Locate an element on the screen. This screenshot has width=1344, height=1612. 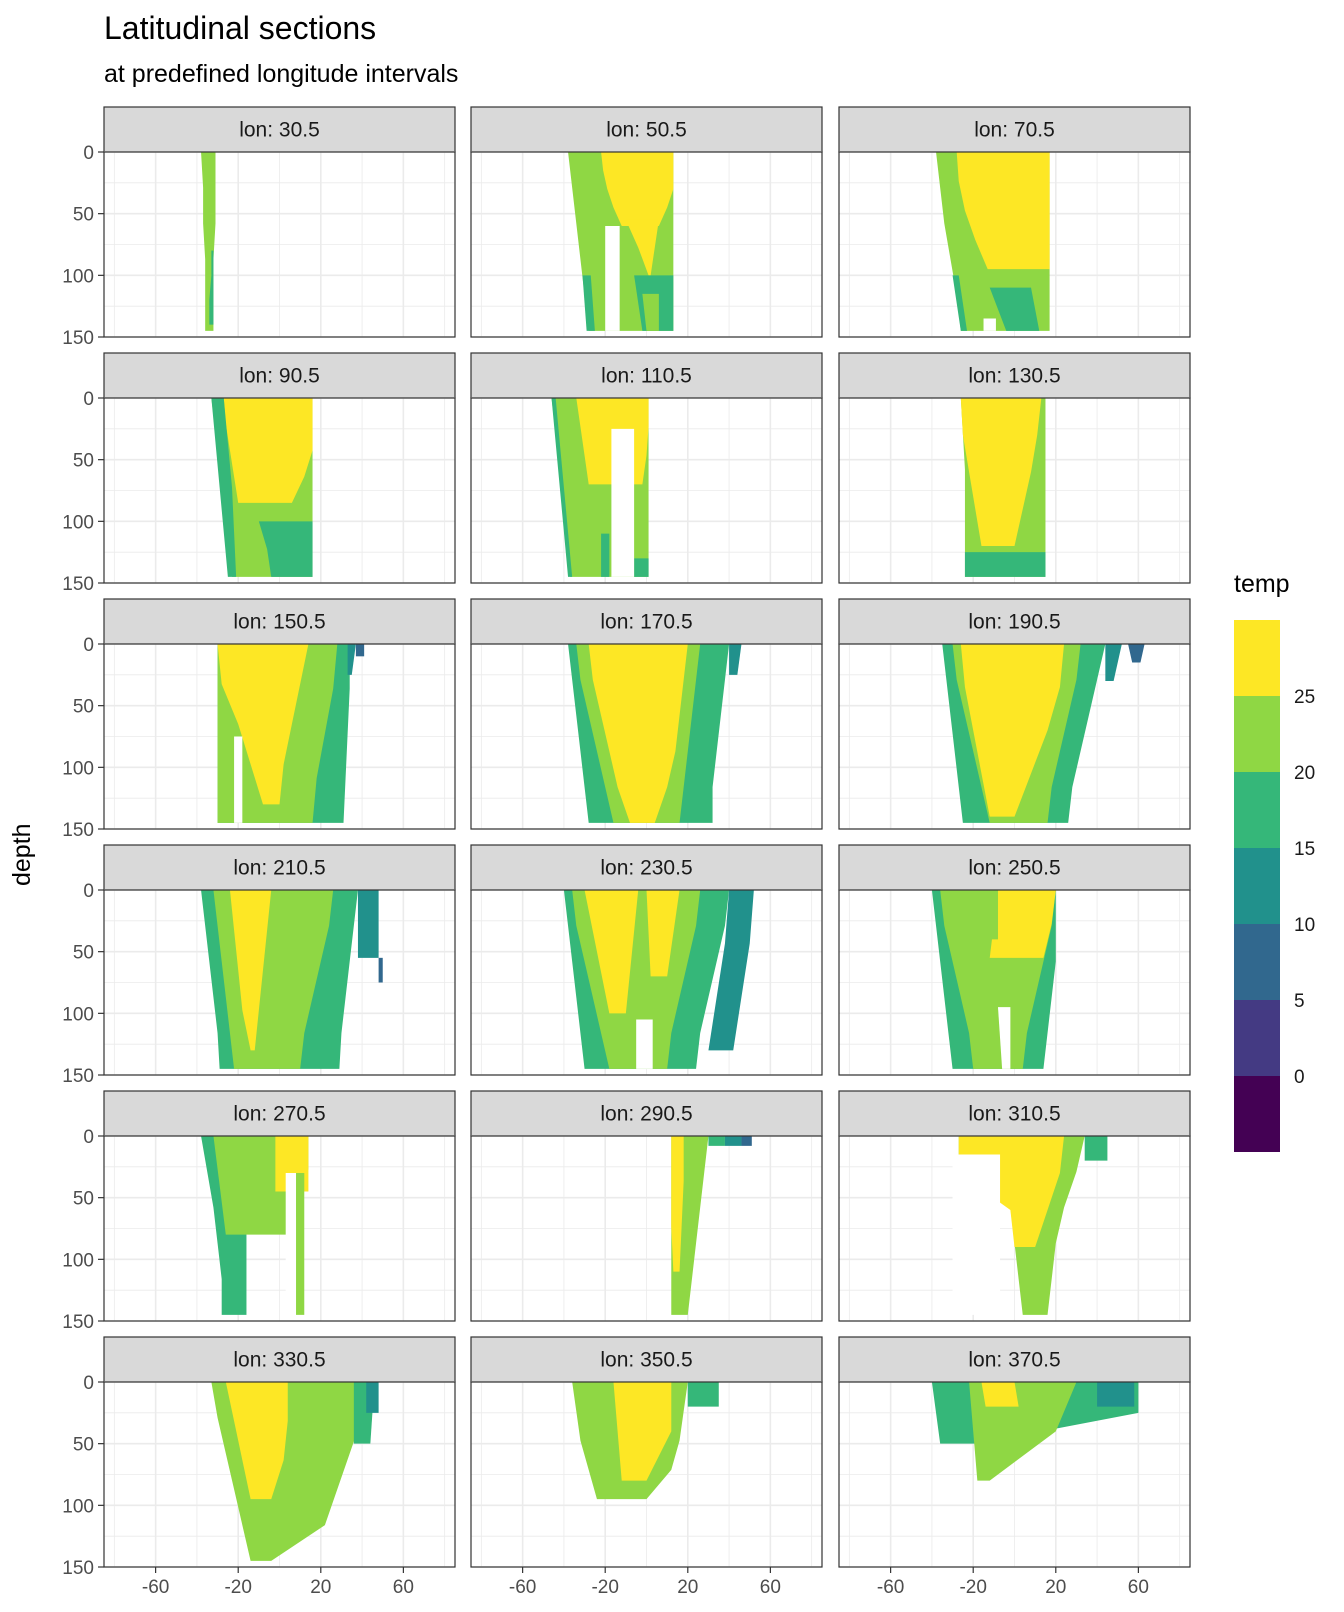
facet-panel: lon: 270.5 0 50 100 150 is located at coordinates (259, 1211).